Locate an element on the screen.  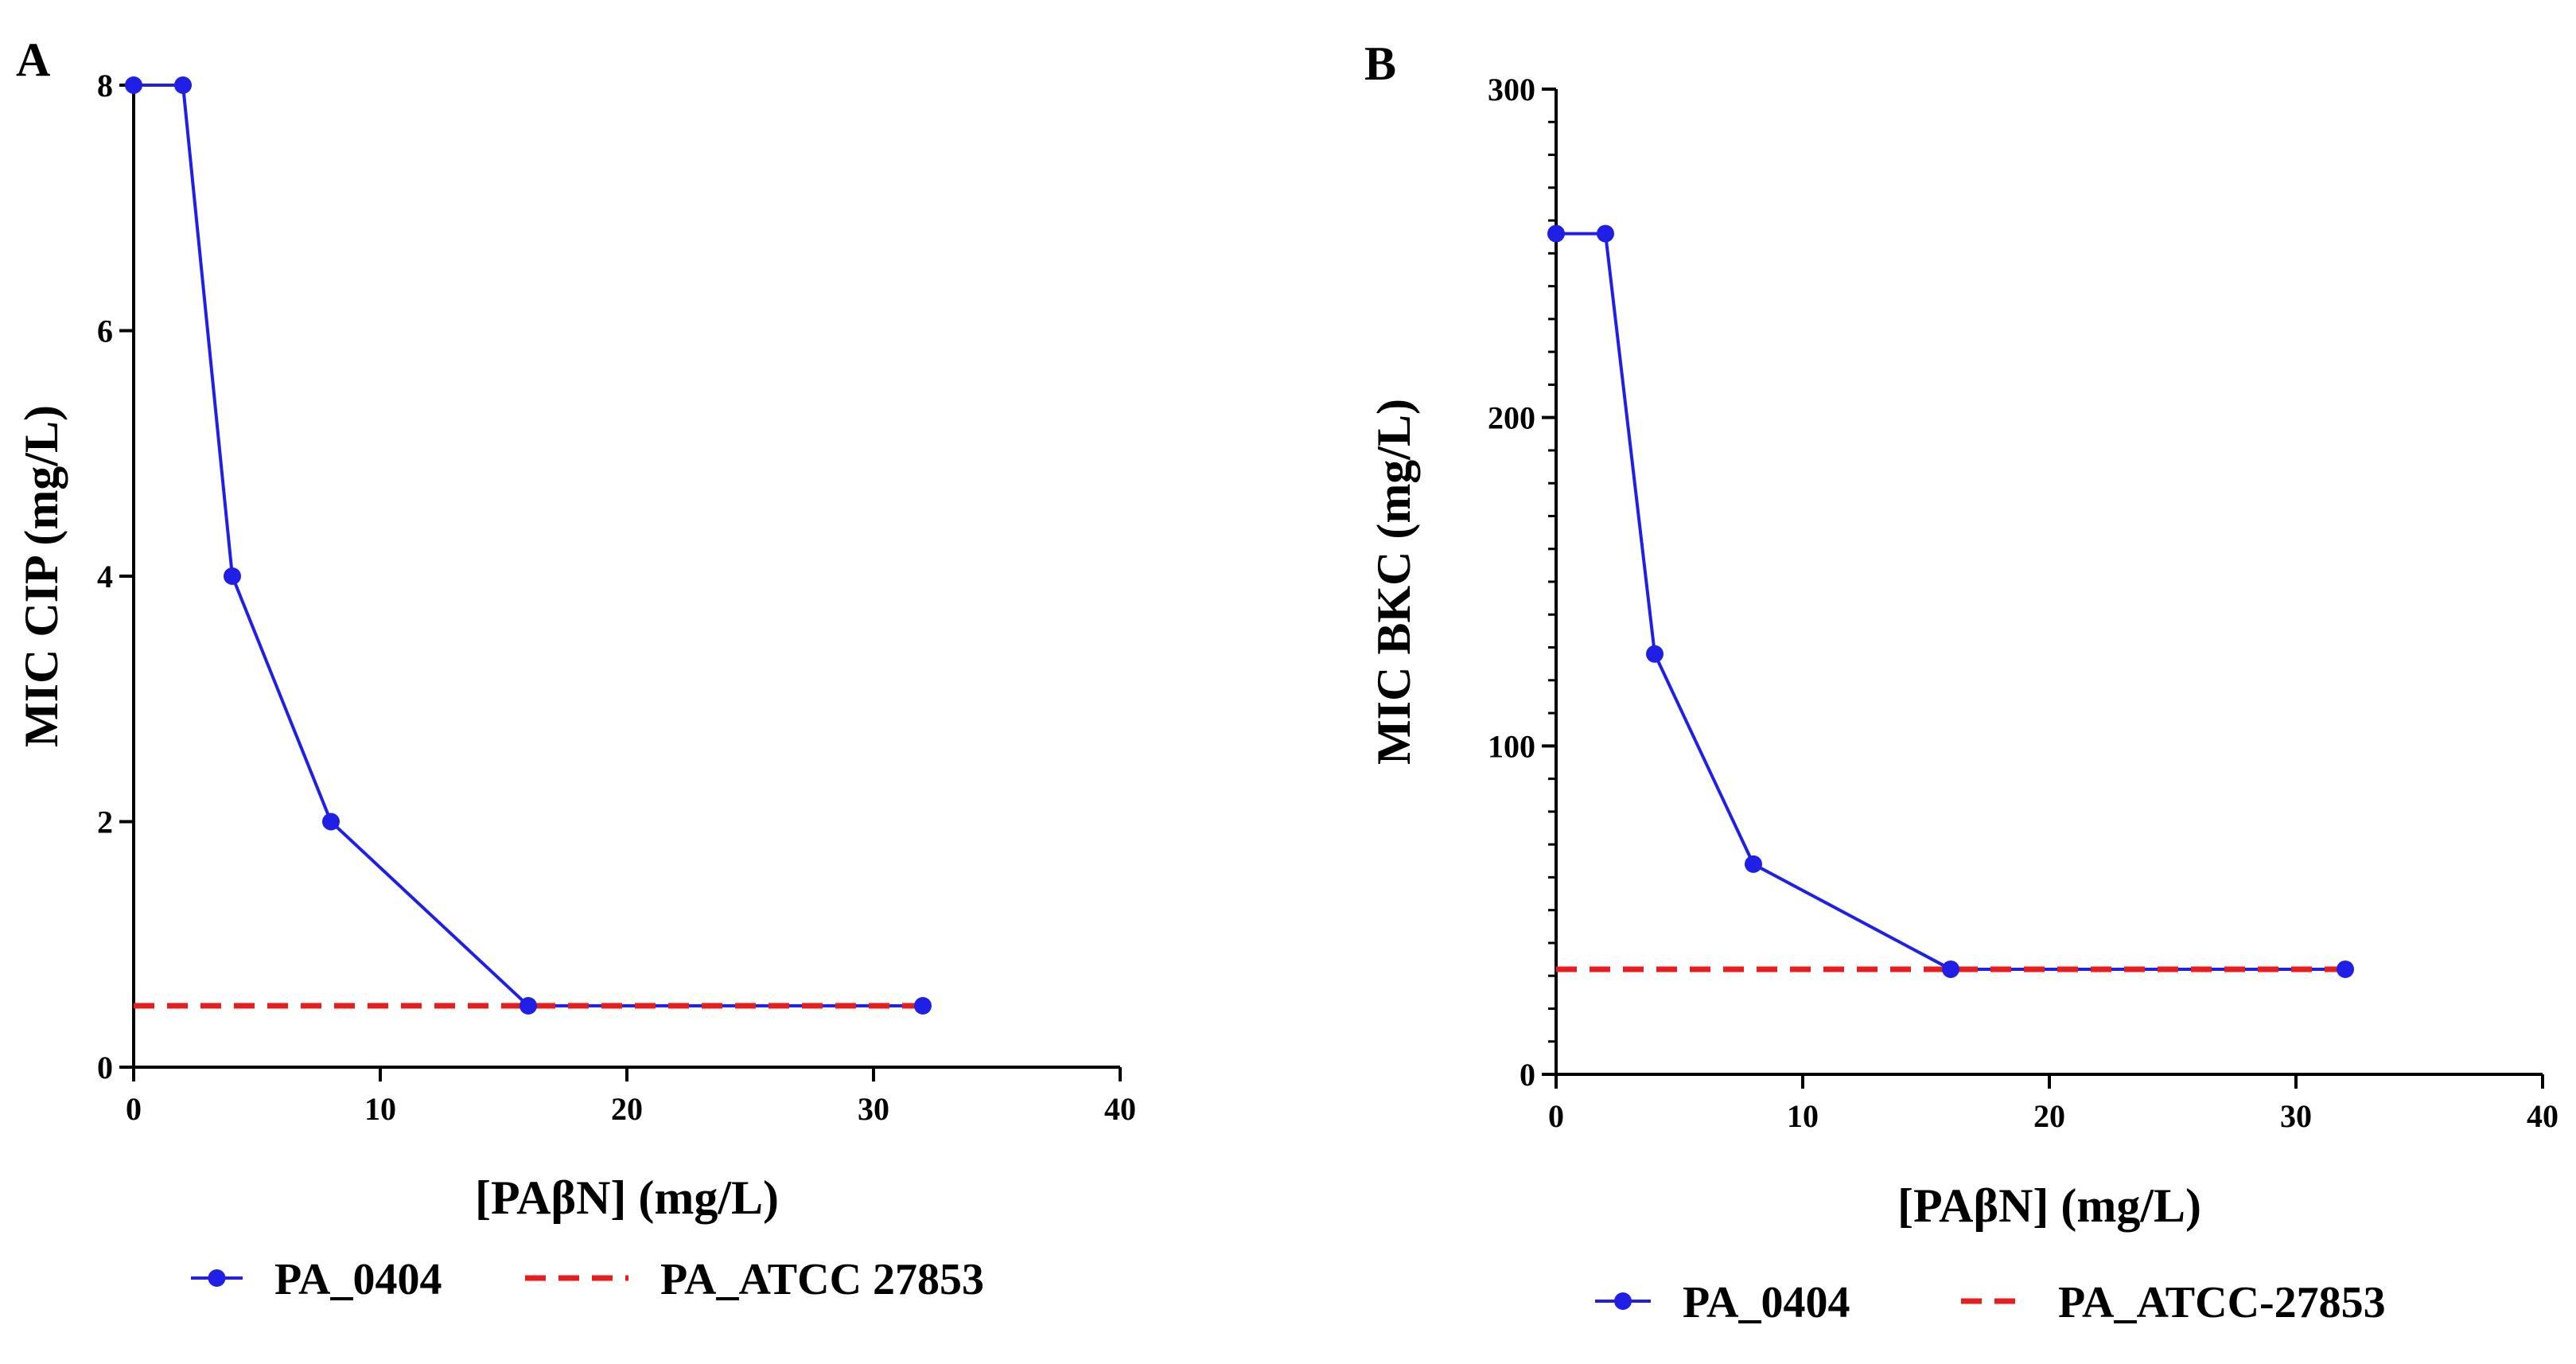
y-tick-label: 6 is located at coordinates (105, 331).